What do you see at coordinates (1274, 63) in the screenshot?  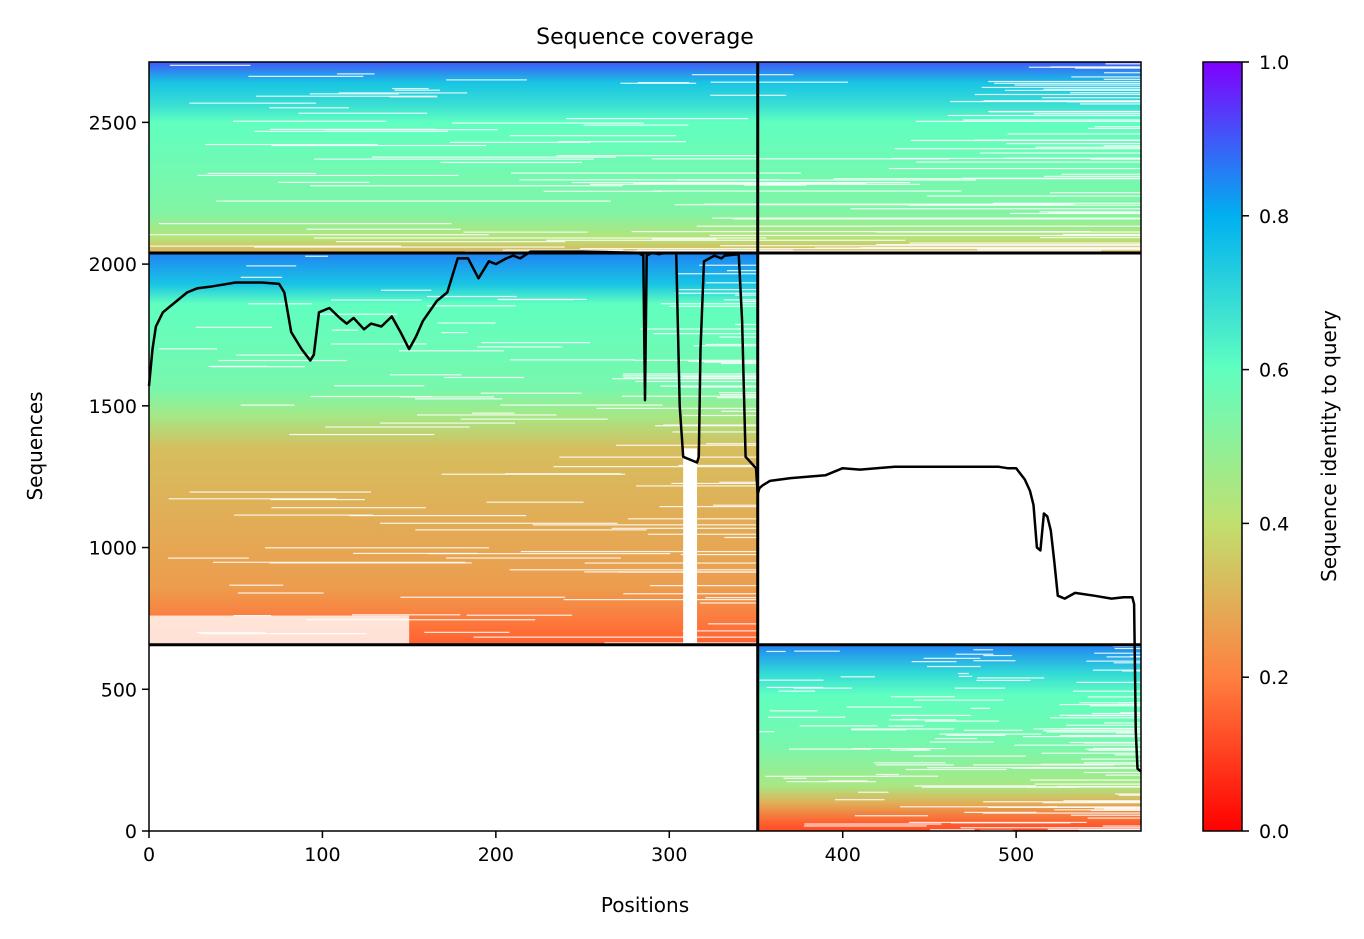 I see `colorbar-tick-label: 1.0` at bounding box center [1274, 63].